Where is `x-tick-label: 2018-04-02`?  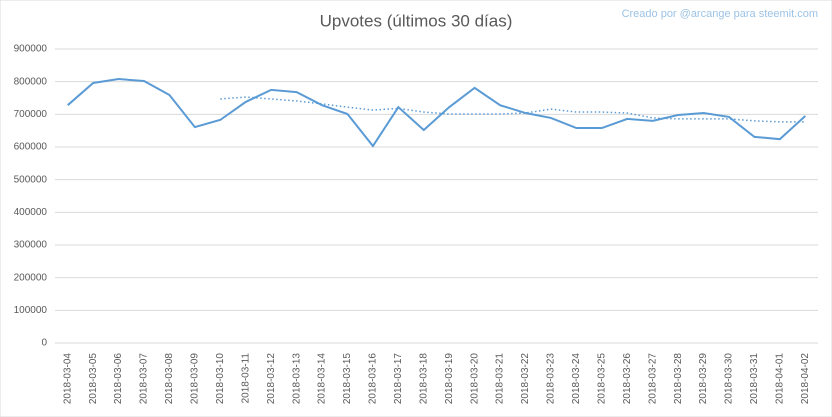
x-tick-label: 2018-04-02 is located at coordinates (805, 379).